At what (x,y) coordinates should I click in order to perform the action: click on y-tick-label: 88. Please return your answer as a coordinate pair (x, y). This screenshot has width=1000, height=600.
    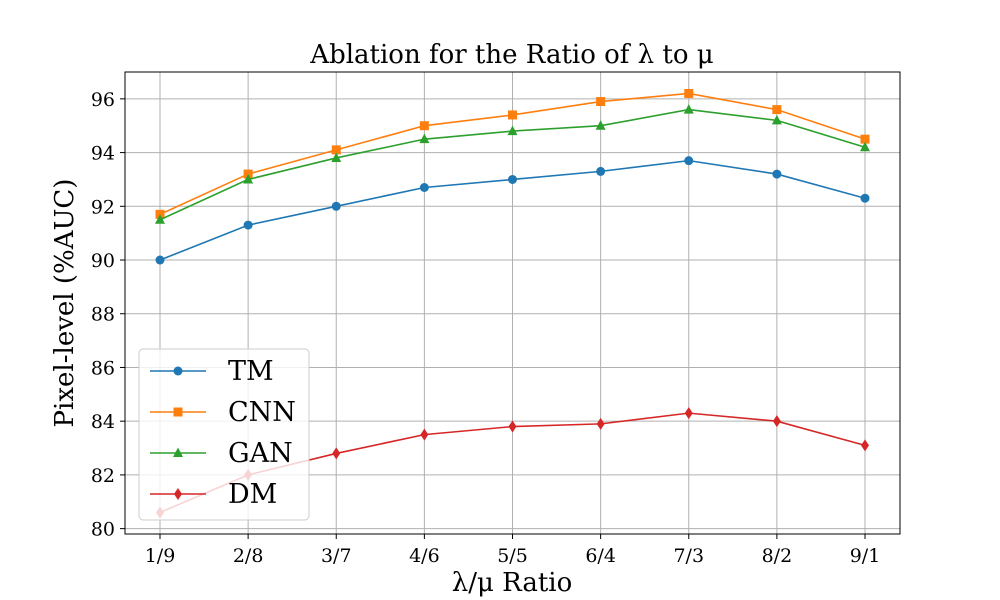
    Looking at the image, I should click on (103, 315).